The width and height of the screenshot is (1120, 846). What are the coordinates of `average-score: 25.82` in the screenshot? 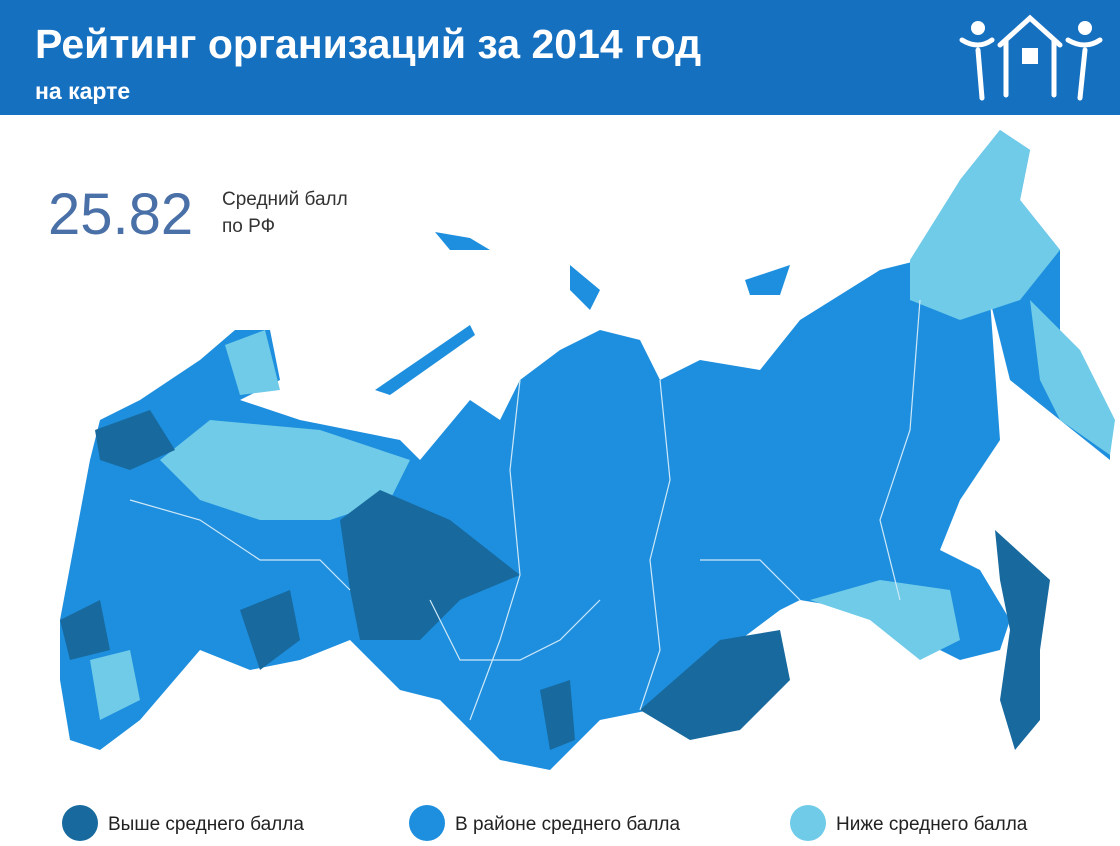 It's located at (120, 214).